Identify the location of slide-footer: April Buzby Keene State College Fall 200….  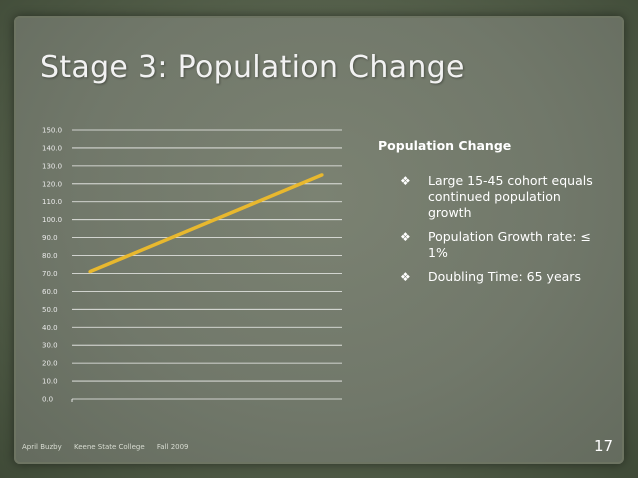
(110, 447).